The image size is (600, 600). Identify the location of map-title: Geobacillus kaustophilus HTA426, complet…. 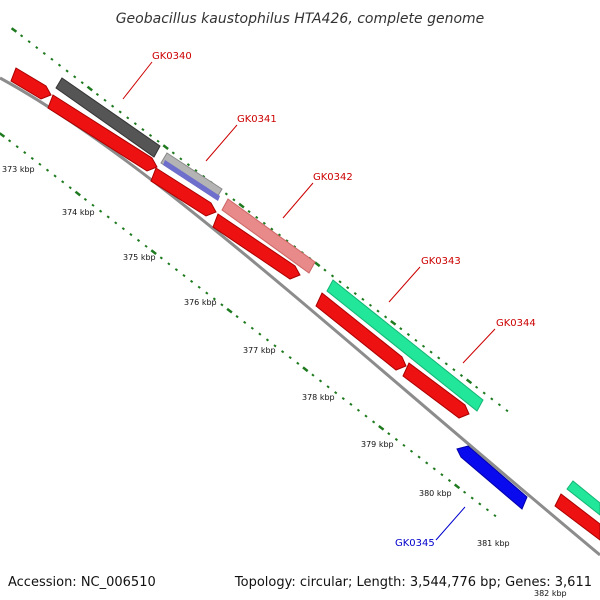
(300, 19).